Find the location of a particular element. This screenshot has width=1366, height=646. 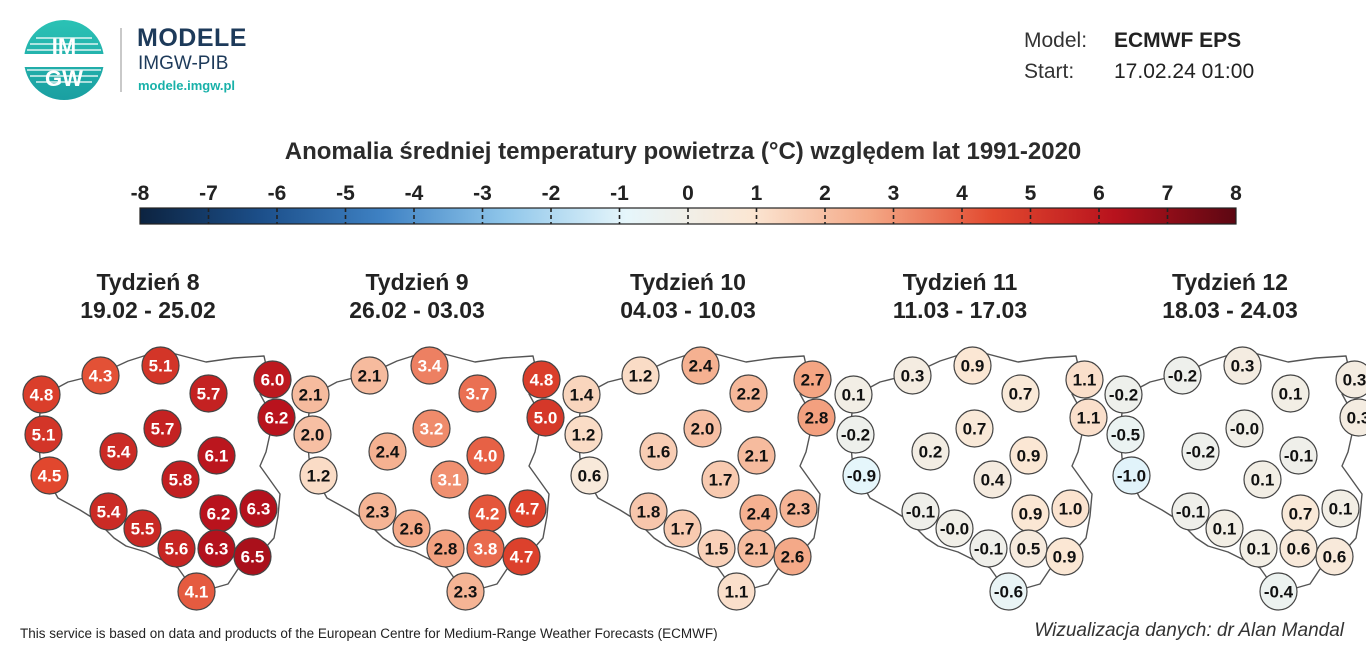

anomaly-value: 2.3 is located at coordinates (378, 512).